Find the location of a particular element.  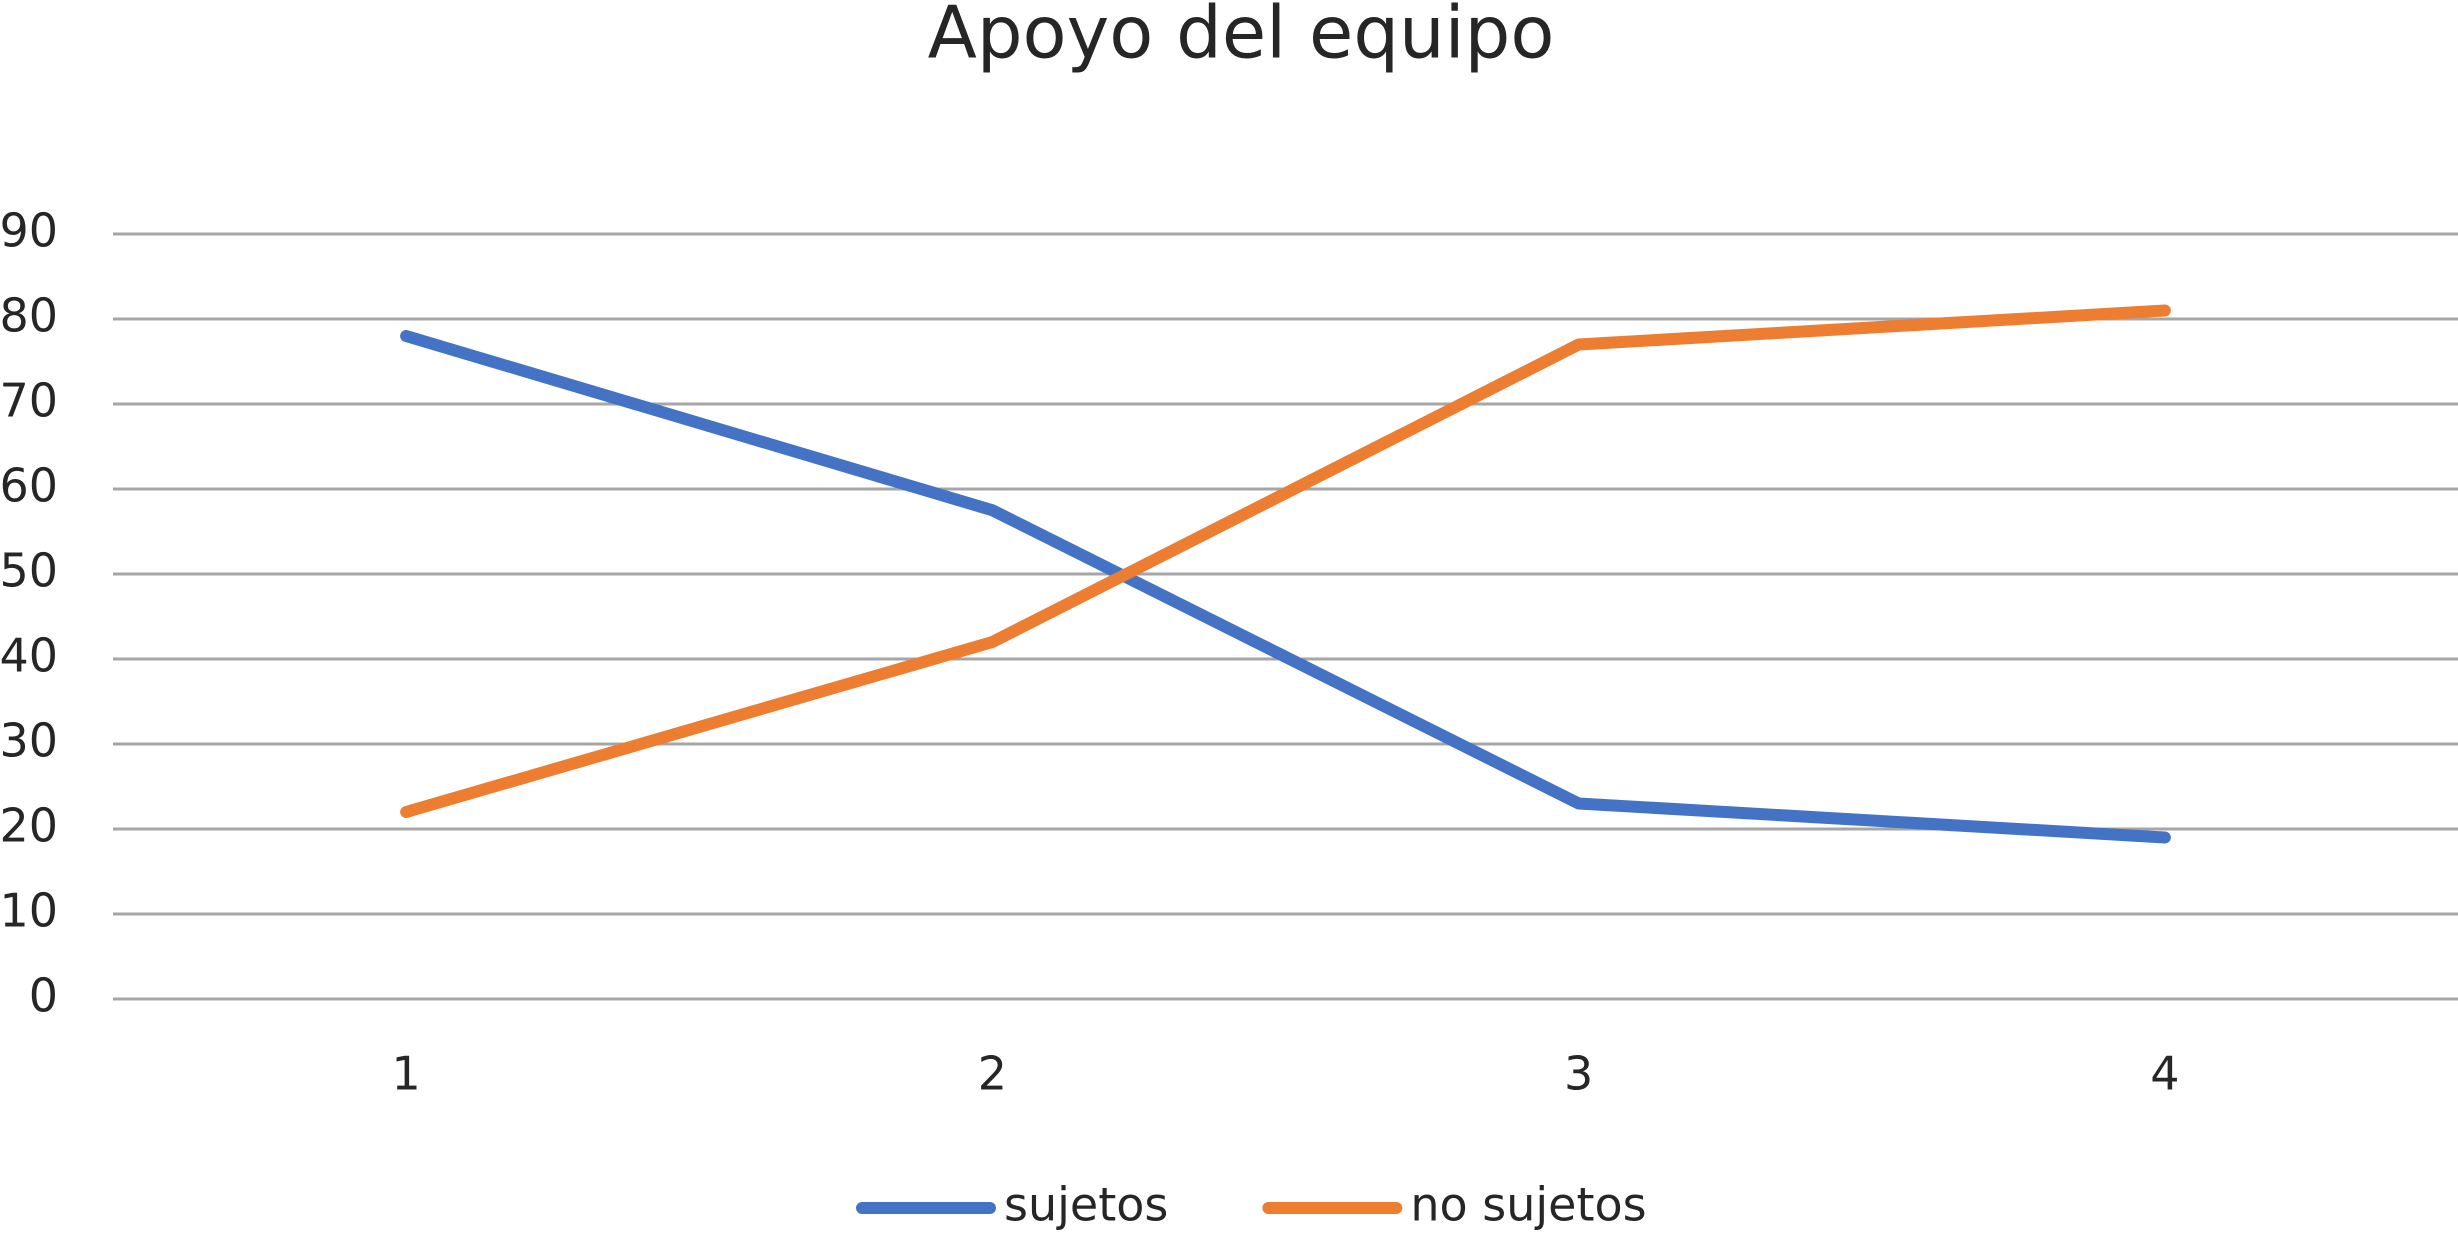

legend-label: sujetos is located at coordinates (1086, 1205).